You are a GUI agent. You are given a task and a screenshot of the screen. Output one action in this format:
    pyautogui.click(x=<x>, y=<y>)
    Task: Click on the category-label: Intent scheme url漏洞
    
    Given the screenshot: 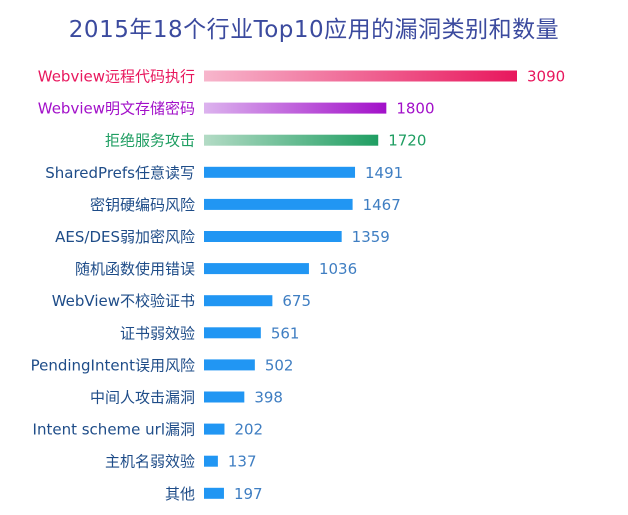 What is the action you would take?
    pyautogui.click(x=114, y=430)
    